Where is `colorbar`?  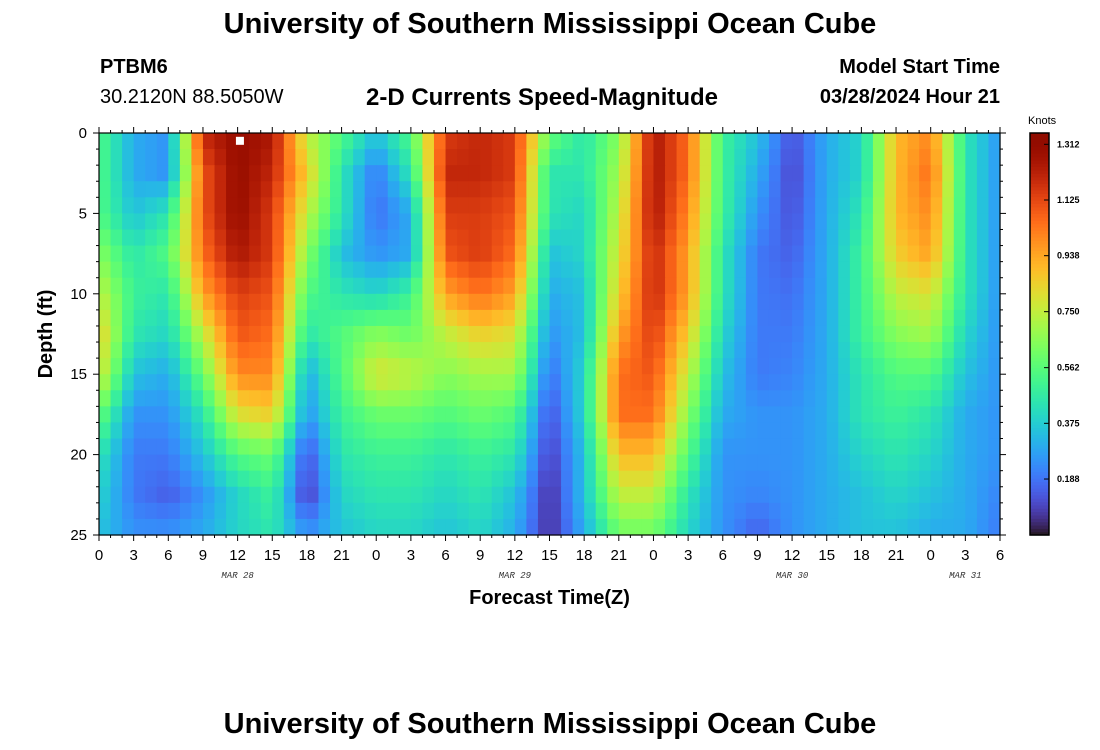
colorbar is located at coordinates (1039, 334).